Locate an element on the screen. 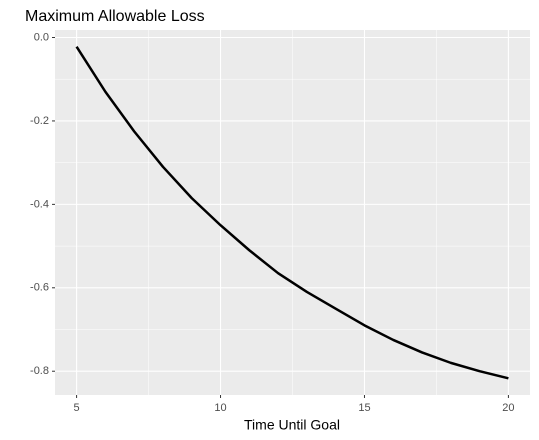 This screenshot has height=440, width=539. y-tick-label: -0.2 is located at coordinates (39, 121).